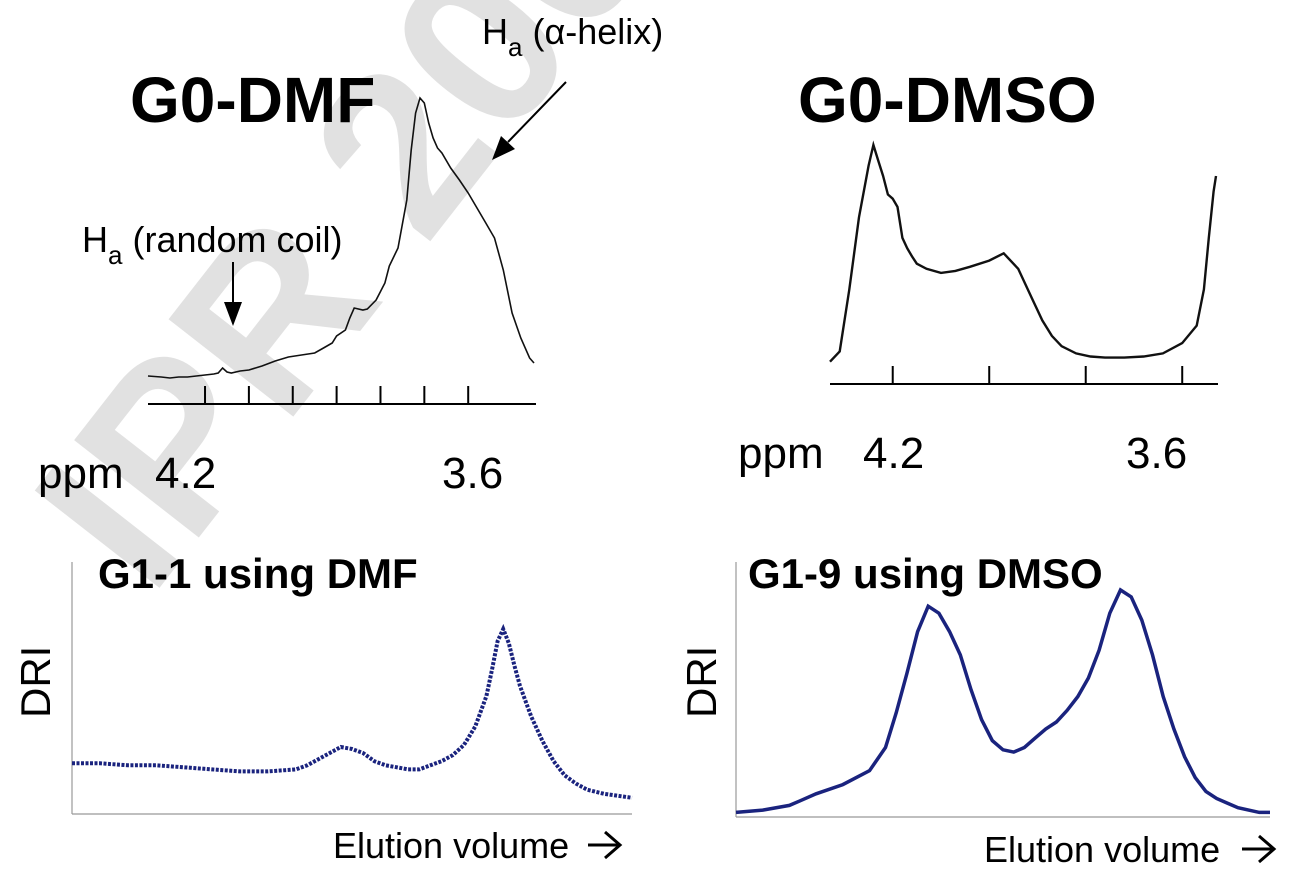  I want to click on annotation-alpha-helix: Ha (α-helix), so click(572, 85).